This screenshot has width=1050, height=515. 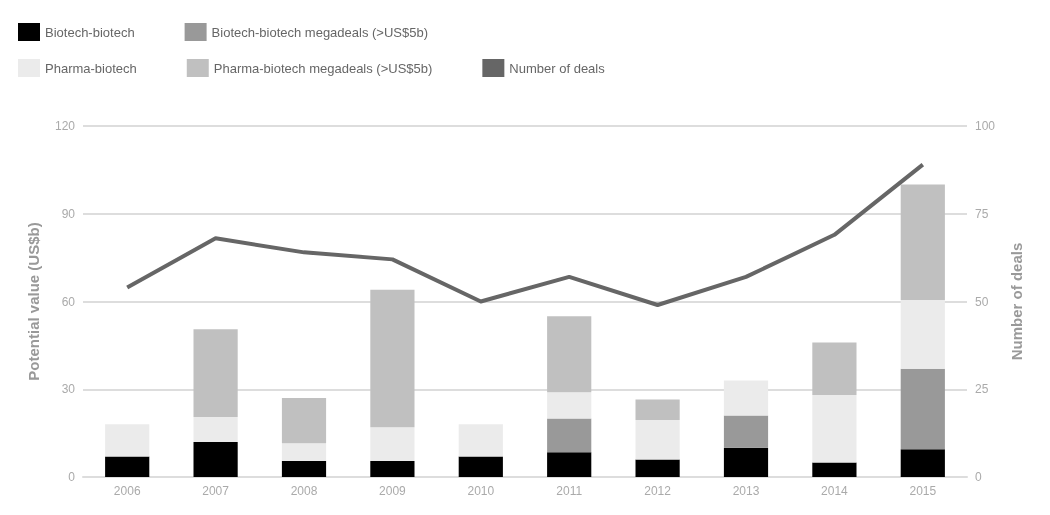 I want to click on y-tick-label: 0, so click(x=72, y=477).